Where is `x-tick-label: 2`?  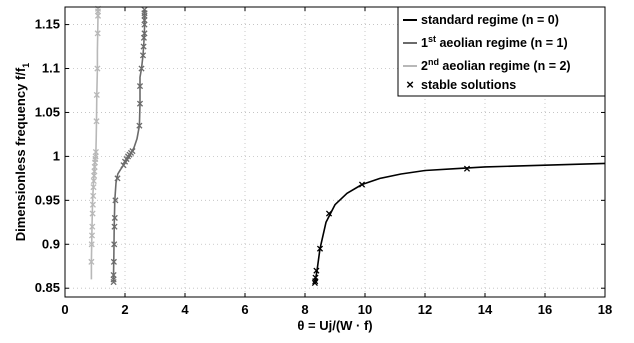
x-tick-label: 2 is located at coordinates (124, 309).